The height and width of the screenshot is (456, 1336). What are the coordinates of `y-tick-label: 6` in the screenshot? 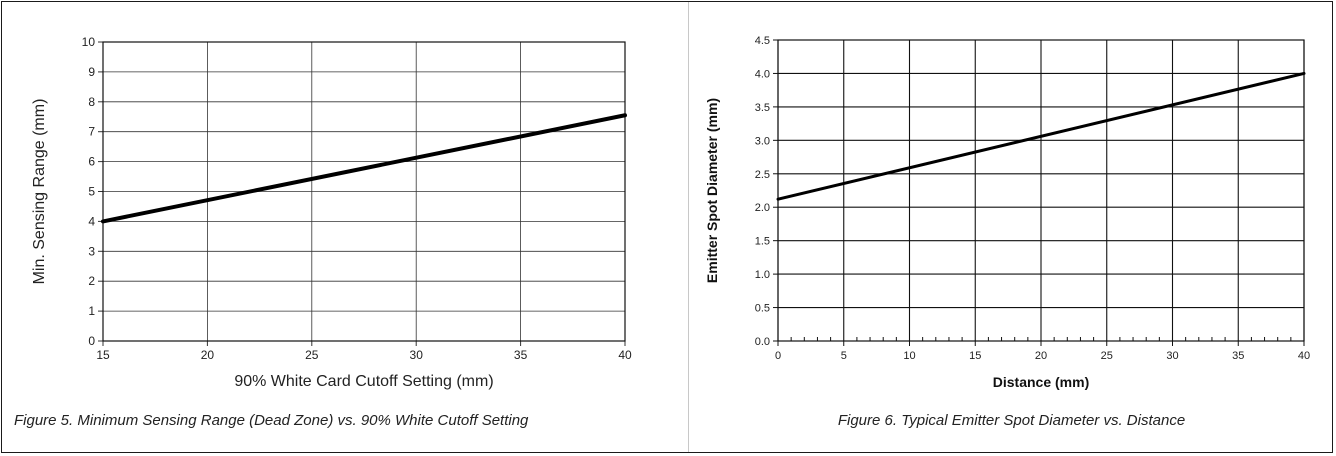 It's located at (91, 162).